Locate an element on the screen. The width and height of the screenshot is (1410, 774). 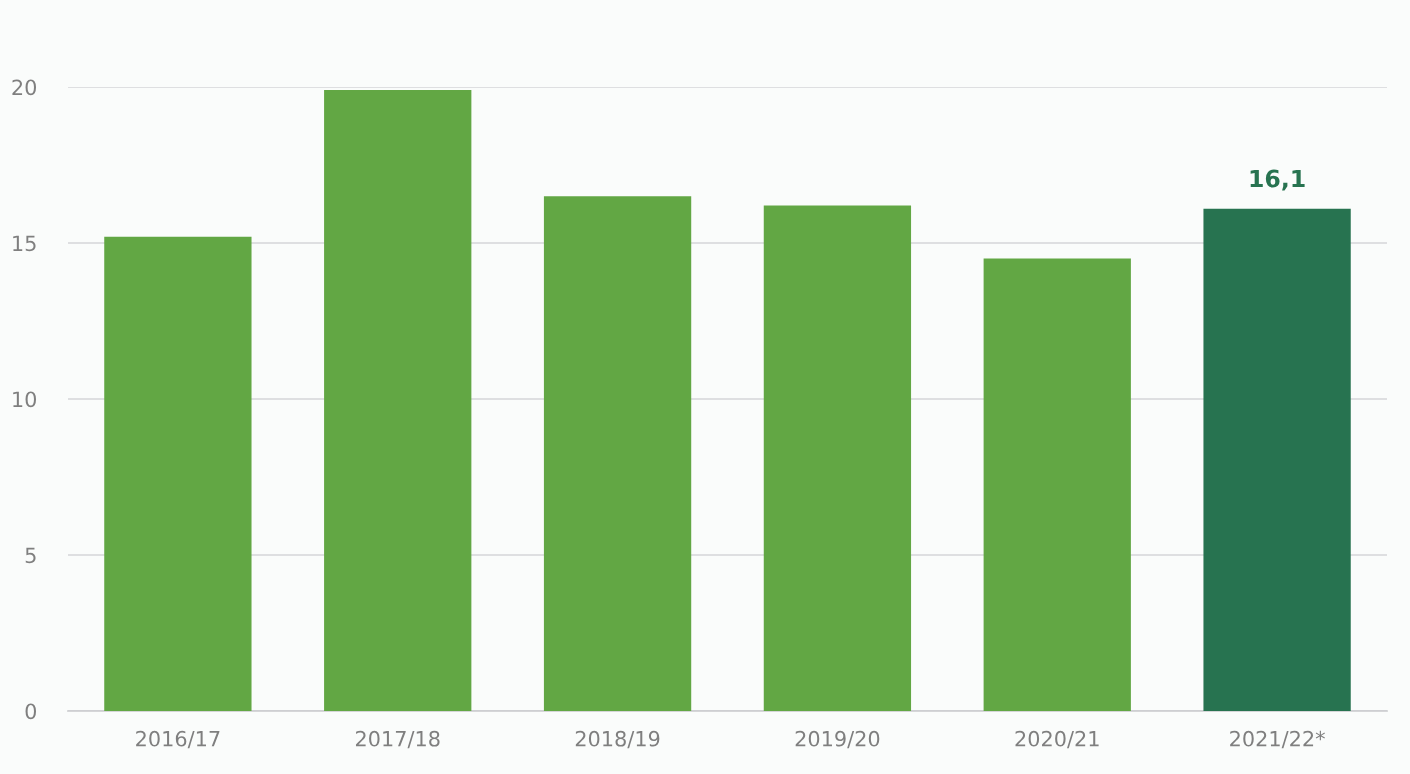
x-tick-label: 2017/18 is located at coordinates (397, 739).